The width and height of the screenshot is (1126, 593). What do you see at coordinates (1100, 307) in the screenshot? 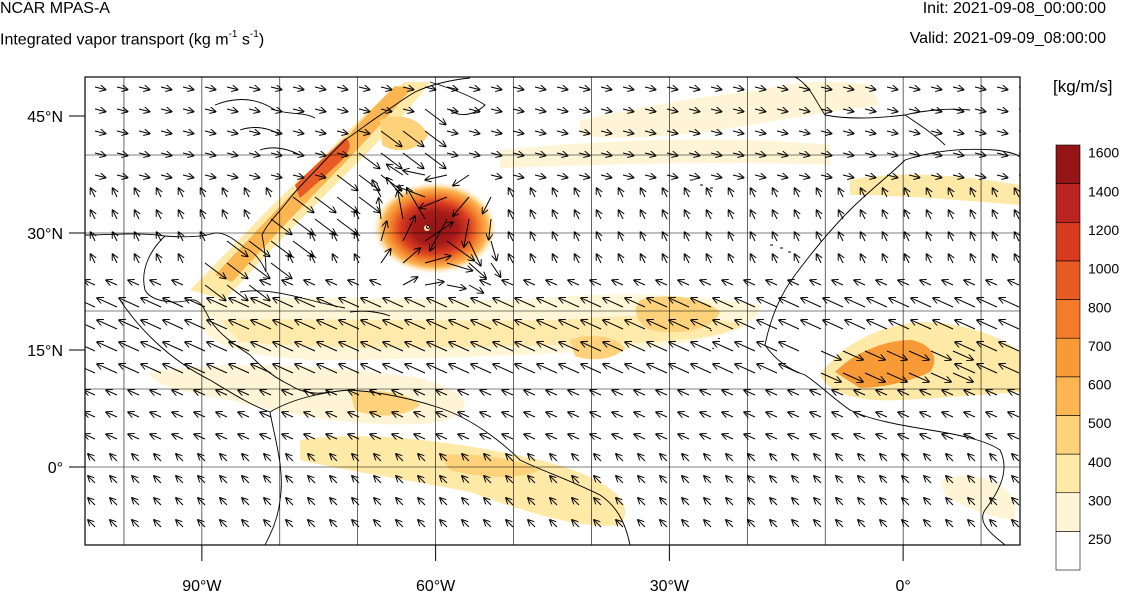
I see `colorbar-level-label: 800` at bounding box center [1100, 307].